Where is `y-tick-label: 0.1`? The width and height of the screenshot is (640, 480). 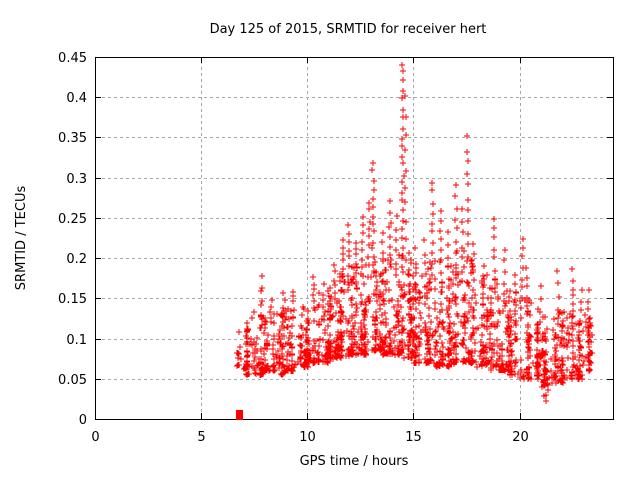 y-tick-label: 0.1 is located at coordinates (76, 340).